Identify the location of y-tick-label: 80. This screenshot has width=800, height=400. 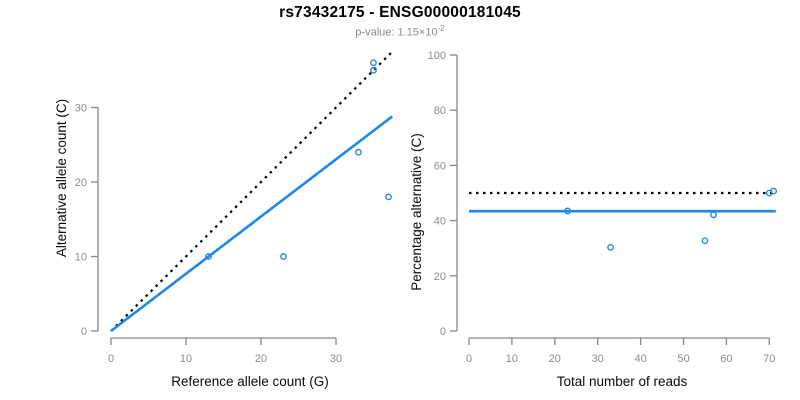
(440, 111).